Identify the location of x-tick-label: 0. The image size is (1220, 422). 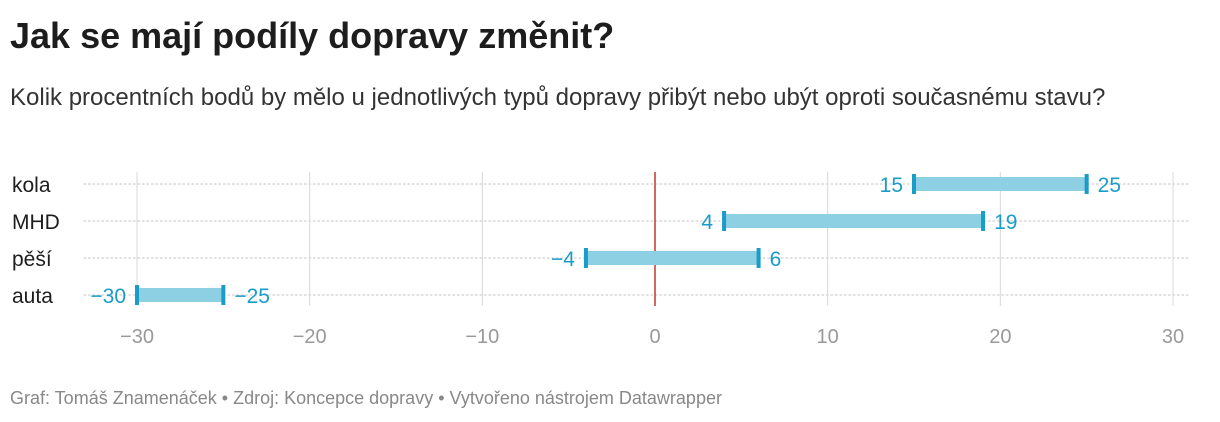
(654, 337).